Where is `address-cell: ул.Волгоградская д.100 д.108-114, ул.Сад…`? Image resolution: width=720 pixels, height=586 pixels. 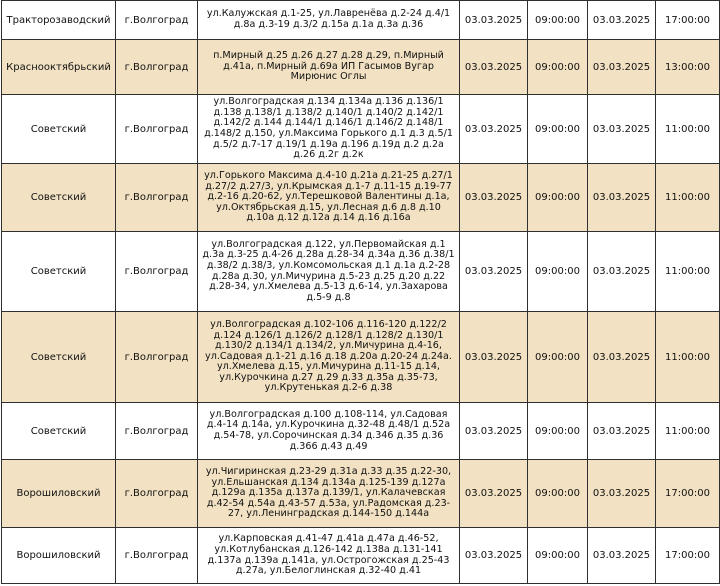
address-cell: ул.Волгоградская д.100 д.108-114, ул.Сад… is located at coordinates (328, 431).